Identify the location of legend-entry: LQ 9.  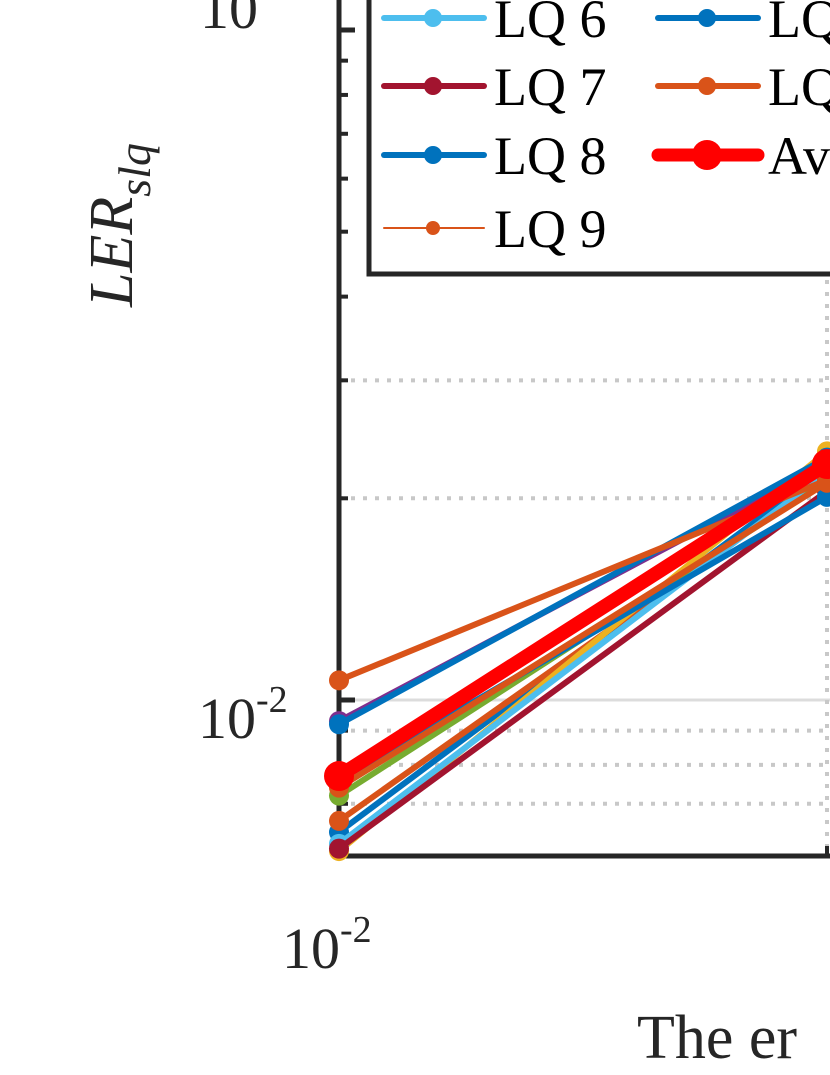
(494, 229).